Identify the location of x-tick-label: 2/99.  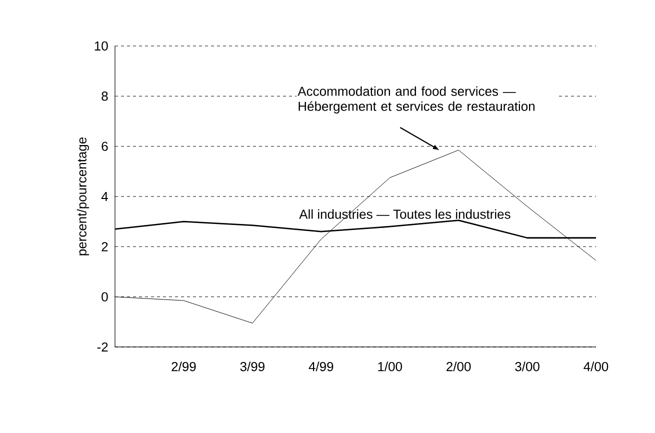
(184, 367).